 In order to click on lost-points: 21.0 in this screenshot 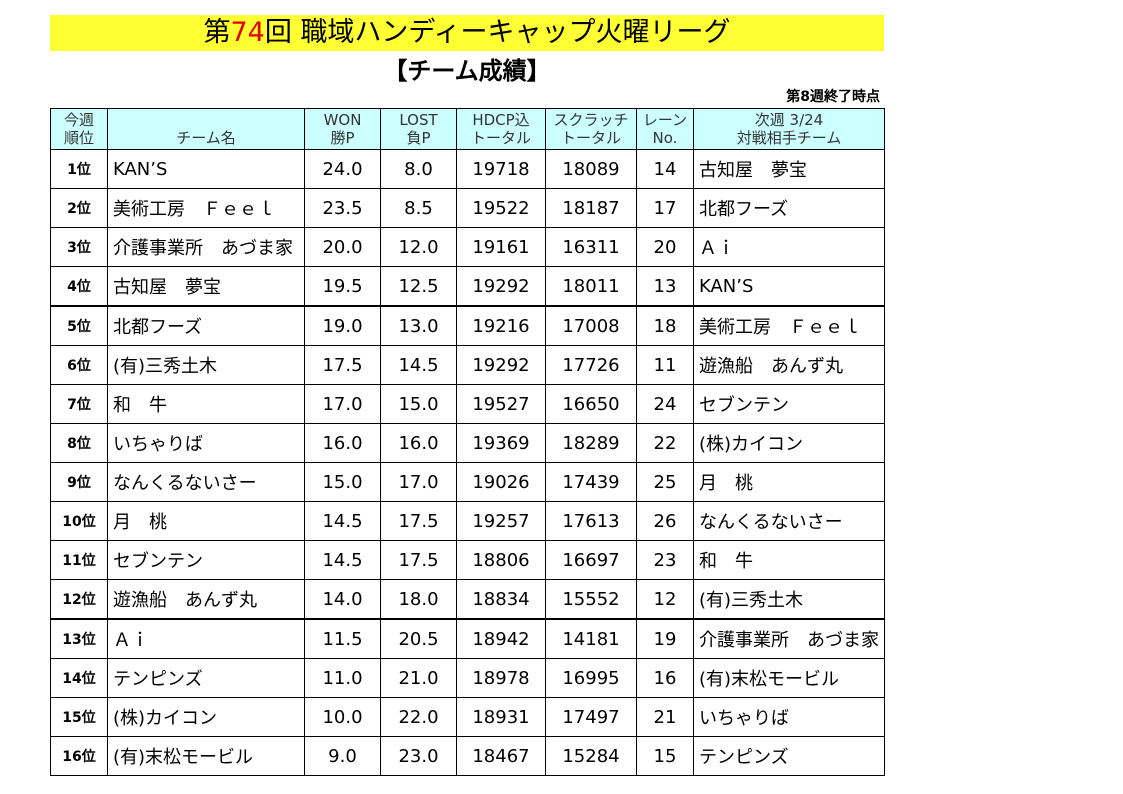, I will do `click(418, 678)`.